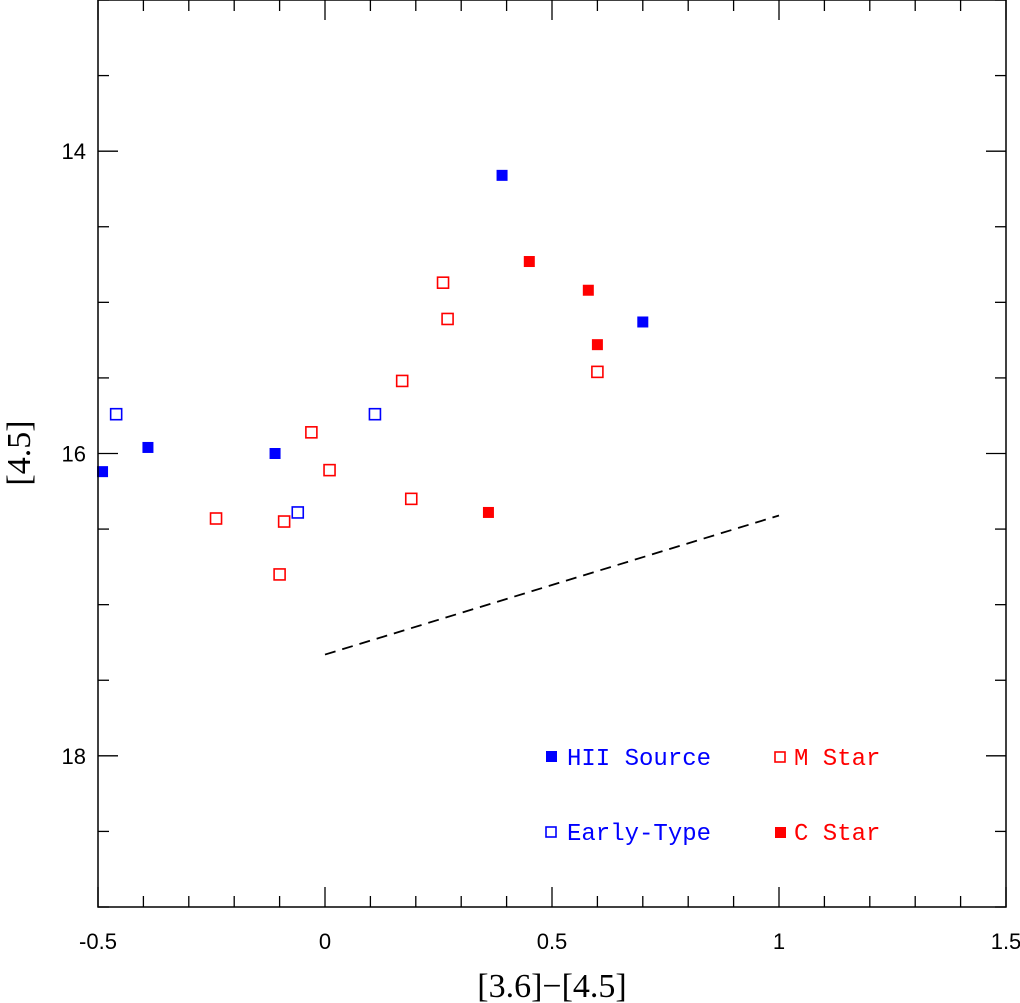  What do you see at coordinates (551, 985) in the screenshot?
I see `x-axis-title: [3.6]−[4.5]` at bounding box center [551, 985].